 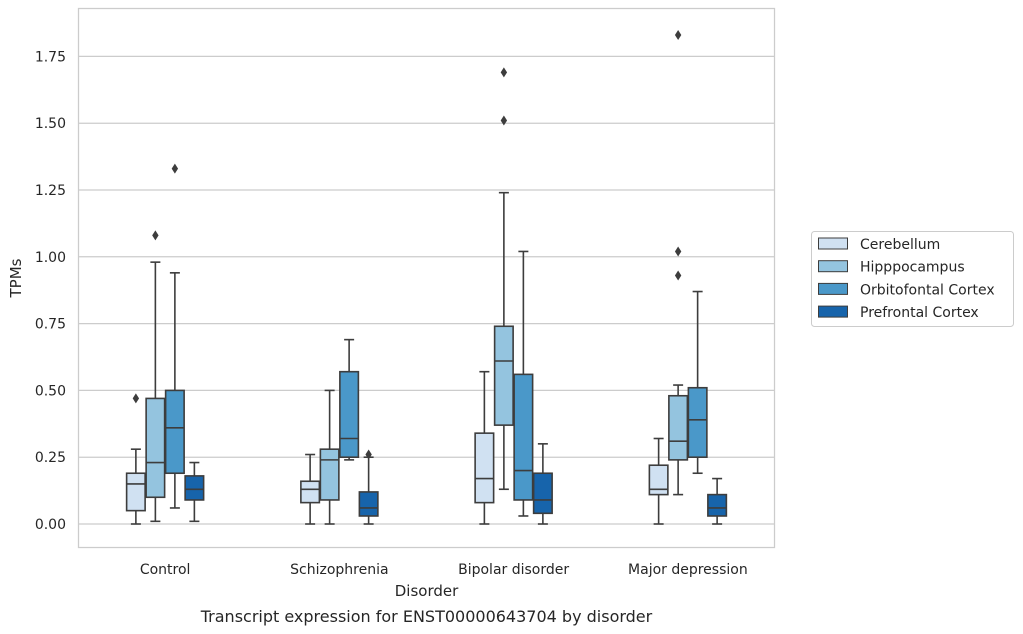 What do you see at coordinates (688, 570) in the screenshot?
I see `x-tick-label: Major depression` at bounding box center [688, 570].